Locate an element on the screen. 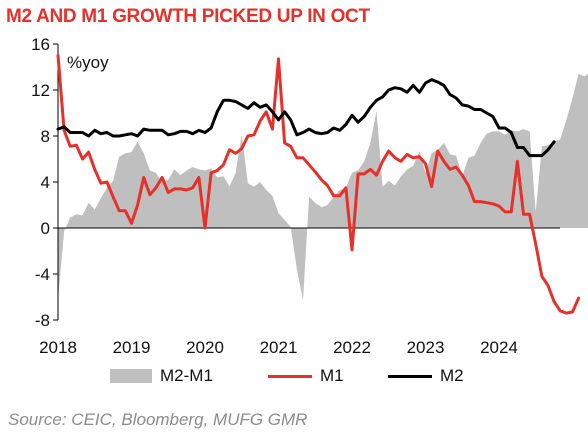  chart-title: M2 AND M1 GROWTH PICKED UP IN OCT is located at coordinates (188, 16).